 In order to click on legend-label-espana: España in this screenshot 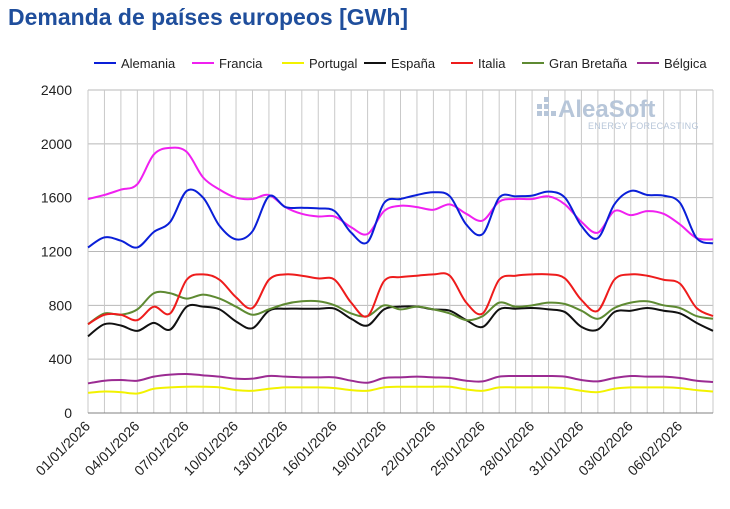, I will do `click(413, 63)`.